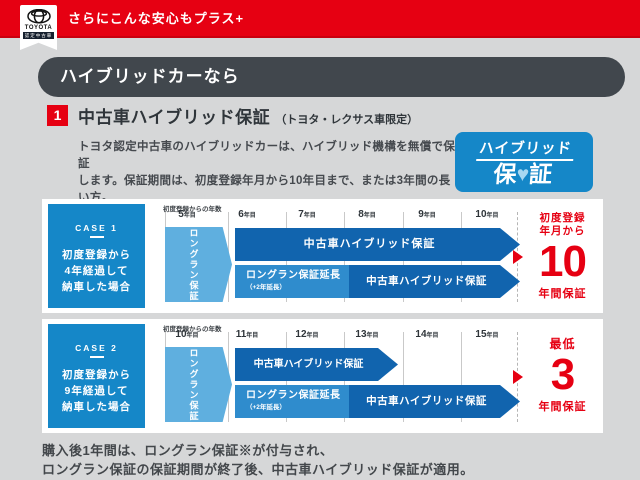  I want to click on case2-longrun-arrow: ロングラン保証, so click(198, 384).